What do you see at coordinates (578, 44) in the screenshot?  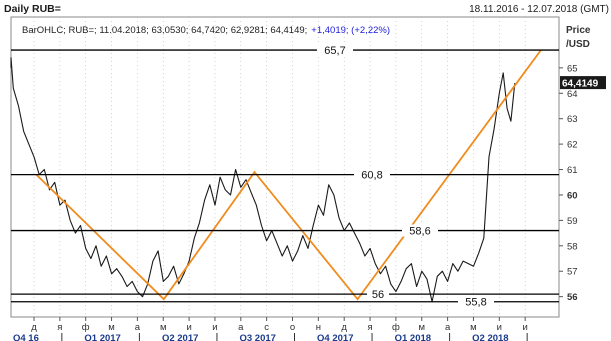 I see `price-unit-label-2: /USD` at bounding box center [578, 44].